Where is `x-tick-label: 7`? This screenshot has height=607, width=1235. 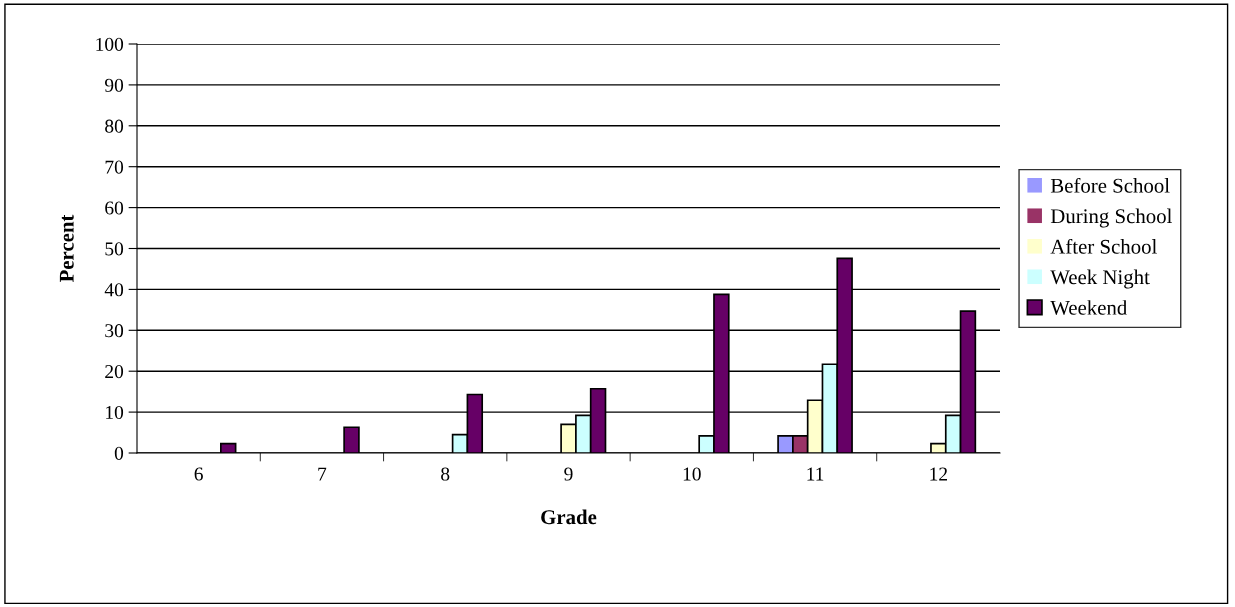
x-tick-label: 7 is located at coordinates (322, 474).